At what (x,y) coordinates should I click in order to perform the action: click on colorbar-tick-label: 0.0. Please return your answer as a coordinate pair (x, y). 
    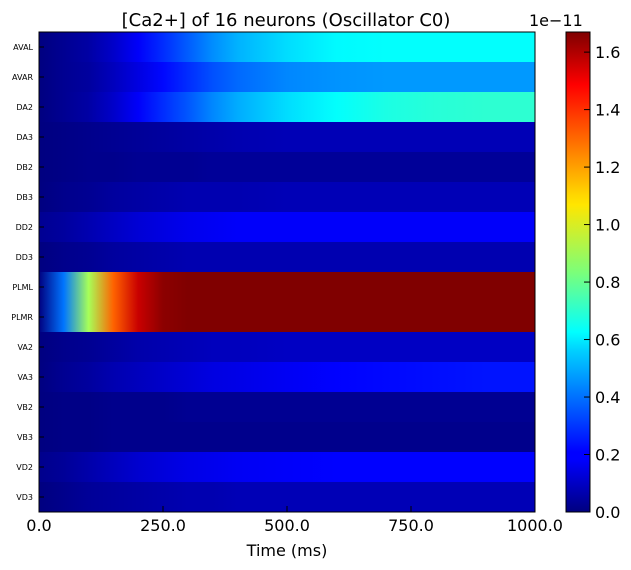
    Looking at the image, I should click on (607, 512).